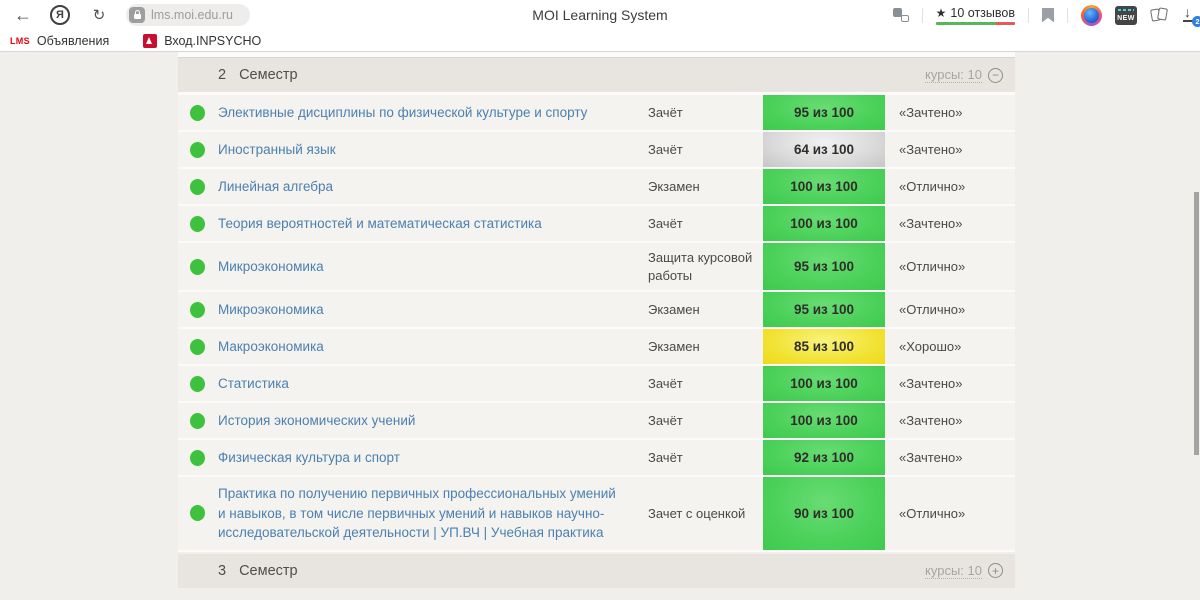 The width and height of the screenshot is (1200, 600). Describe the element at coordinates (309, 457) in the screenshot. I see `course-link: Физическая культура и спорт` at that location.